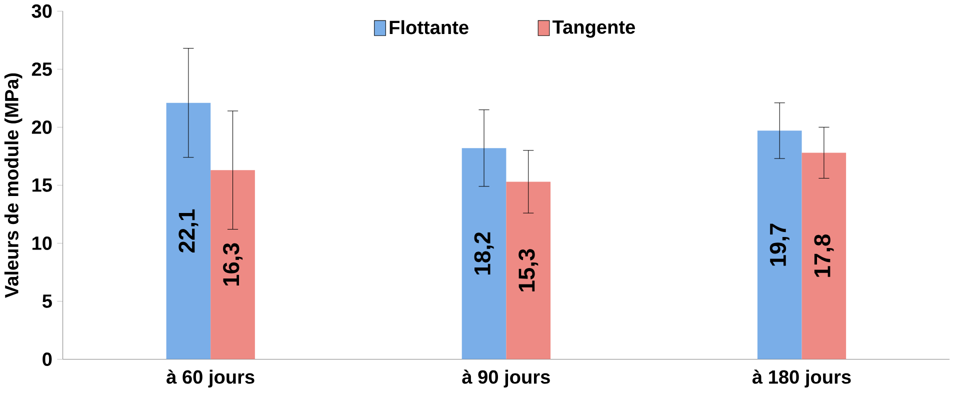 The image size is (954, 405). What do you see at coordinates (429, 27) in the screenshot?
I see `legend-label: Flottante` at bounding box center [429, 27].